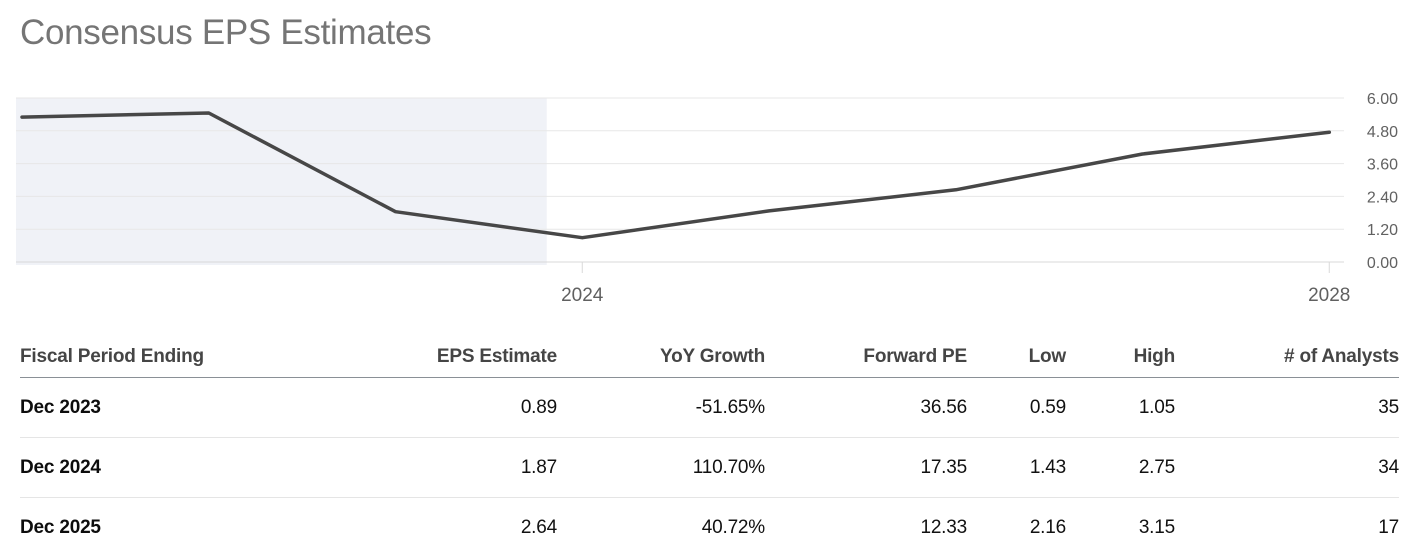 This screenshot has width=1422, height=556. I want to click on chart-y-axis-label: 4.80, so click(1382, 132).